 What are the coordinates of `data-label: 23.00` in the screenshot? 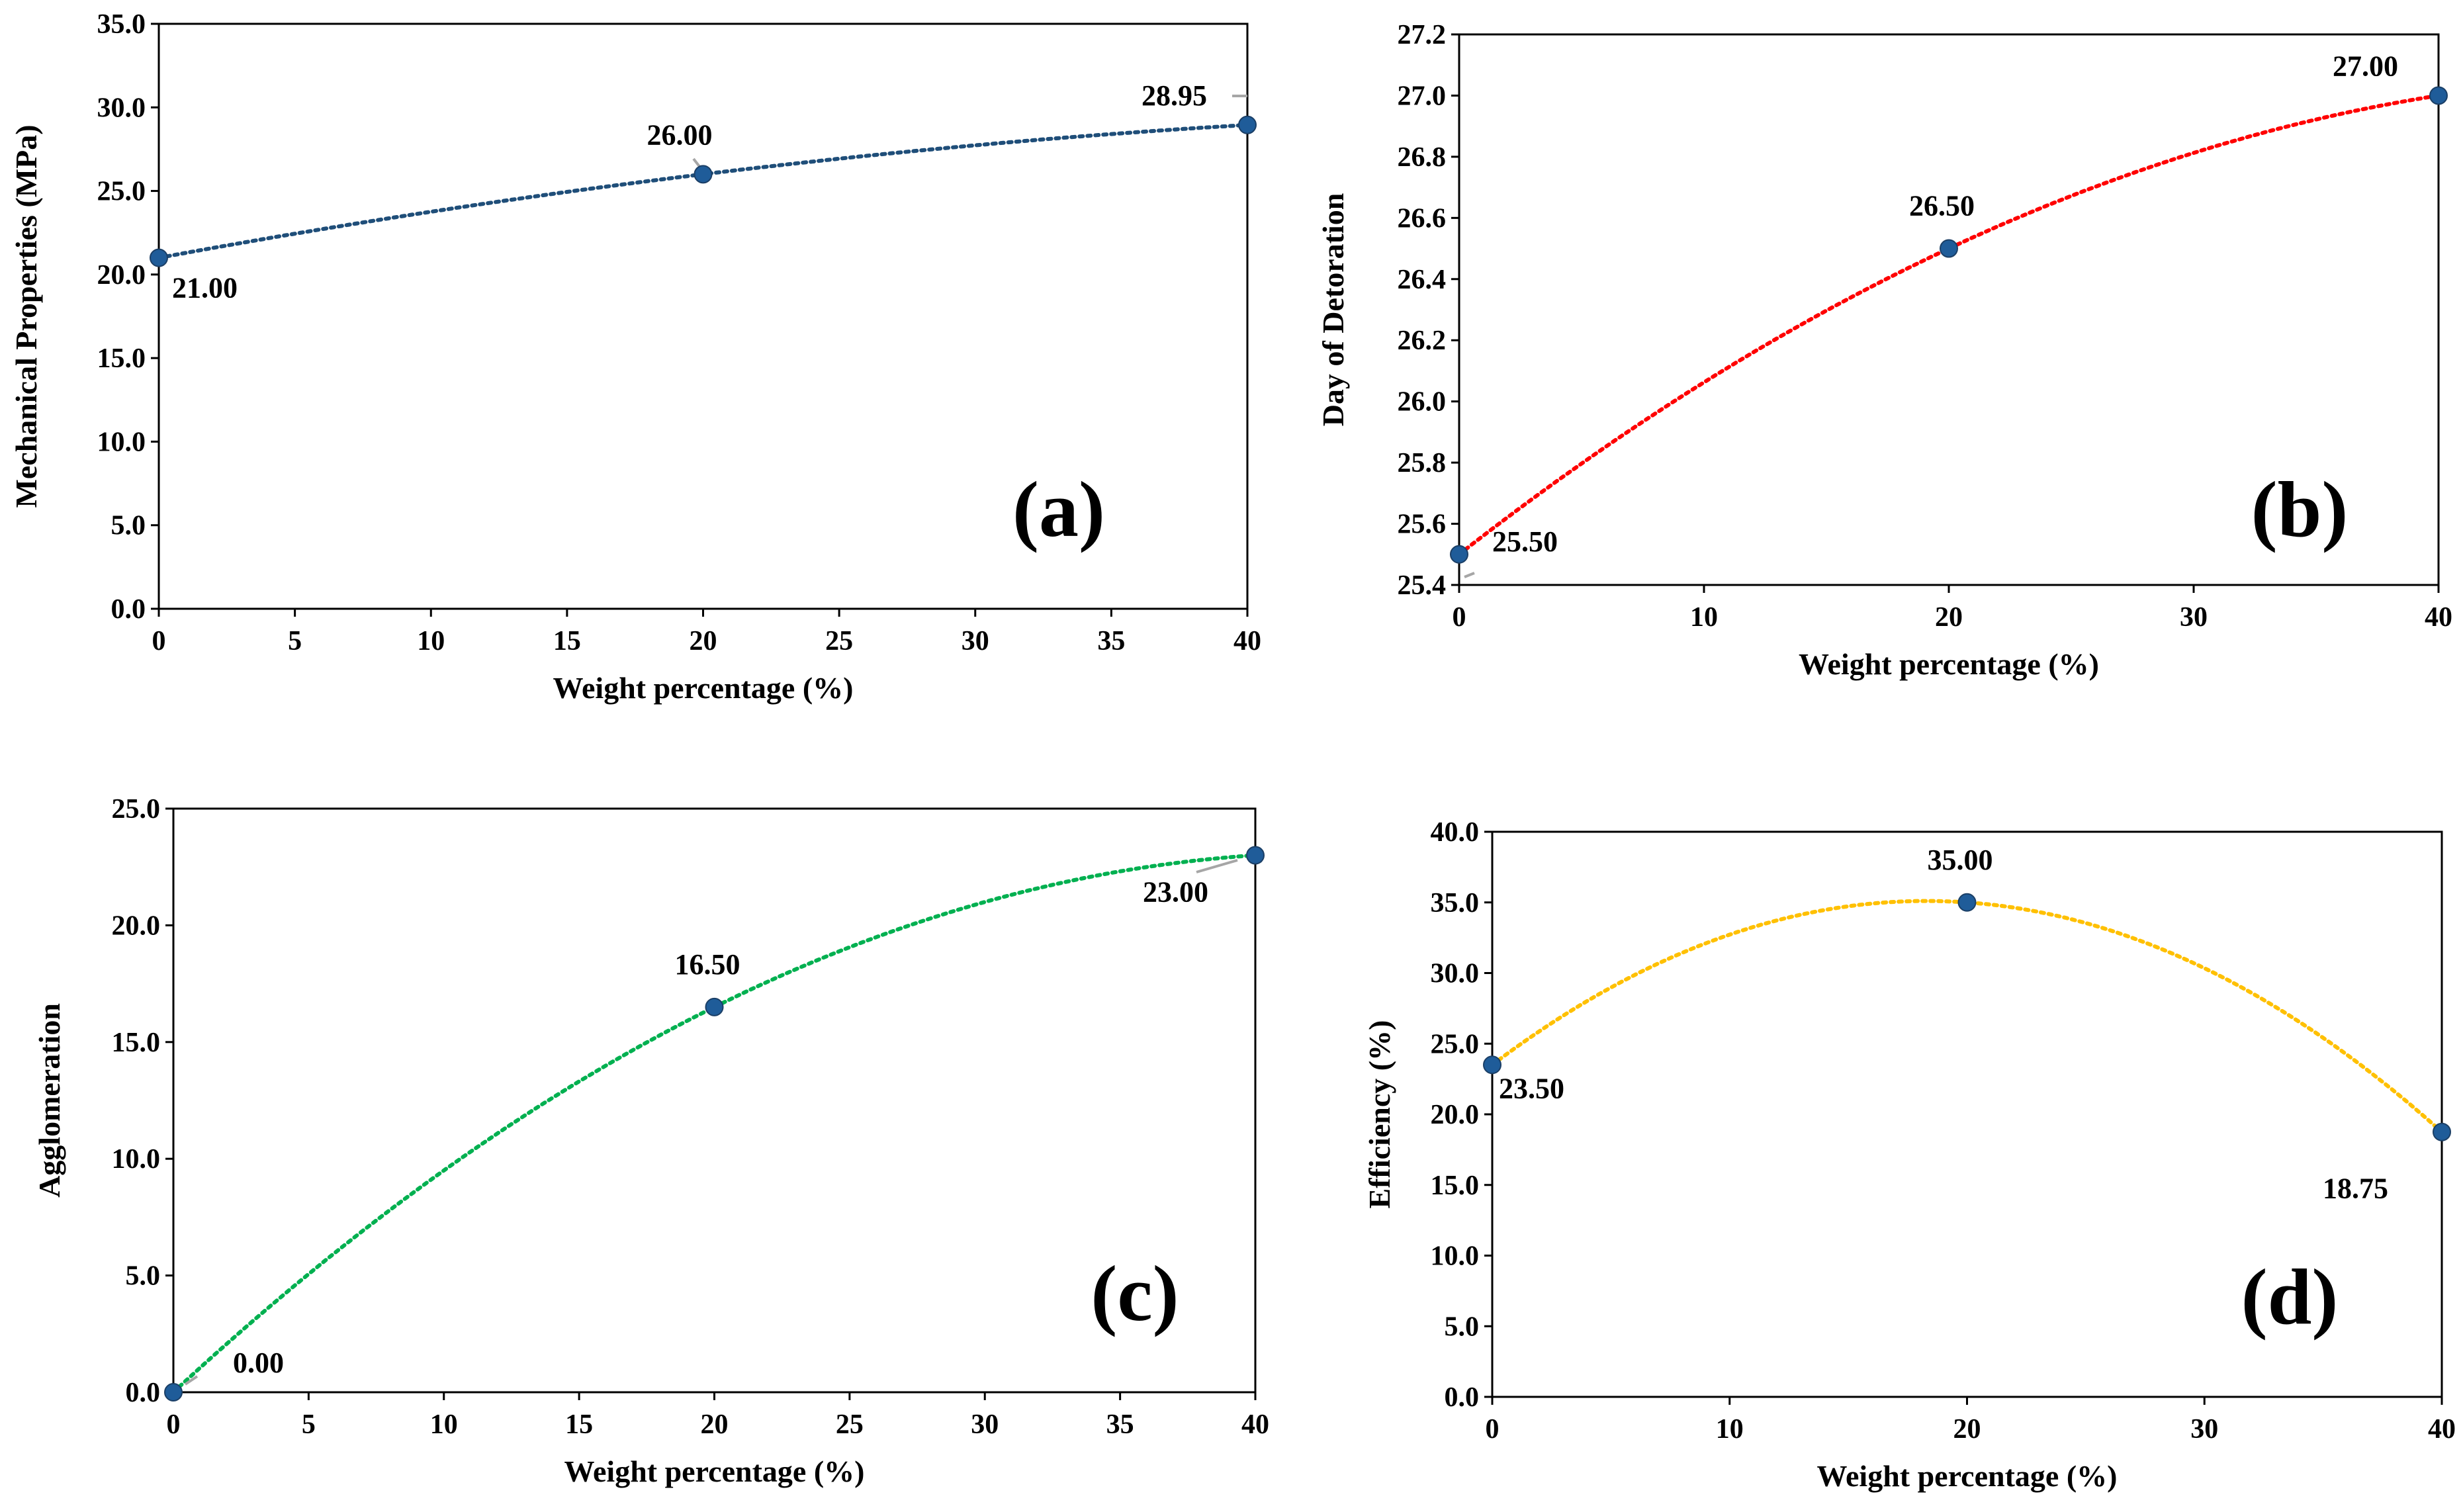 It's located at (1175, 892).